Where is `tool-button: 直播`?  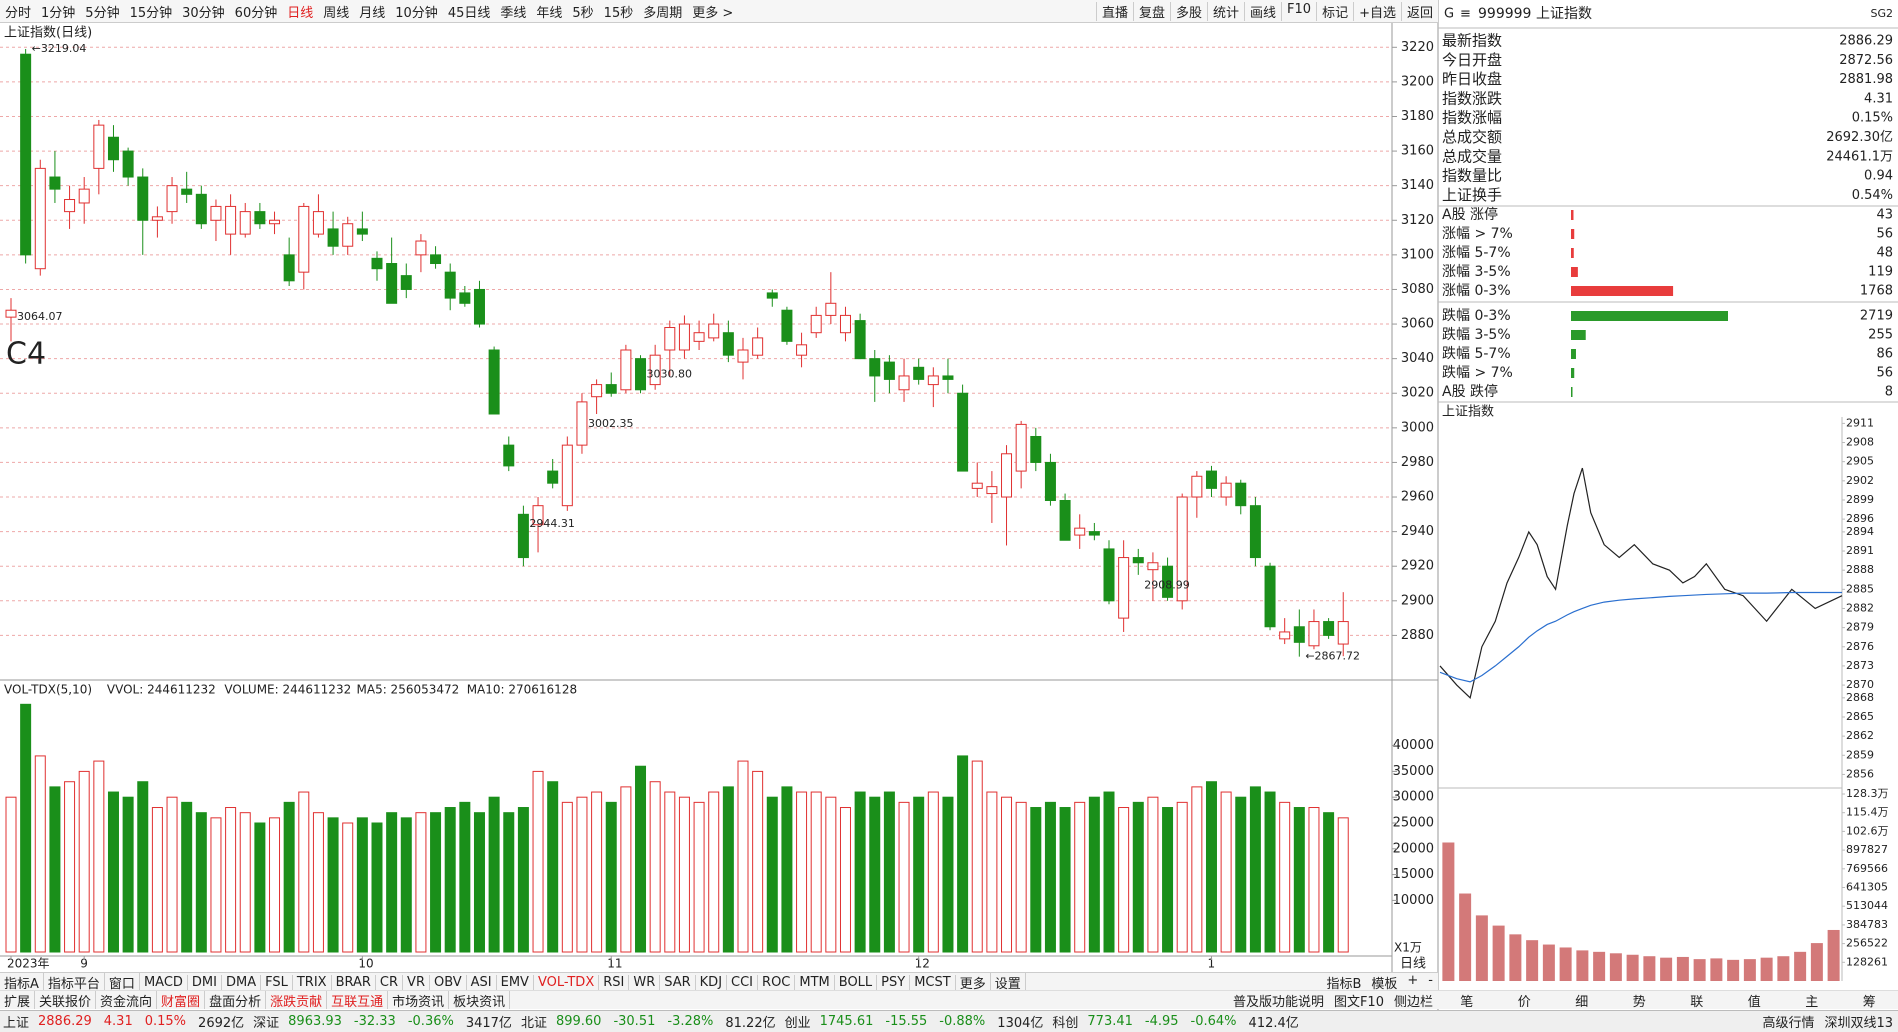
tool-button: 直播 is located at coordinates (1114, 11).